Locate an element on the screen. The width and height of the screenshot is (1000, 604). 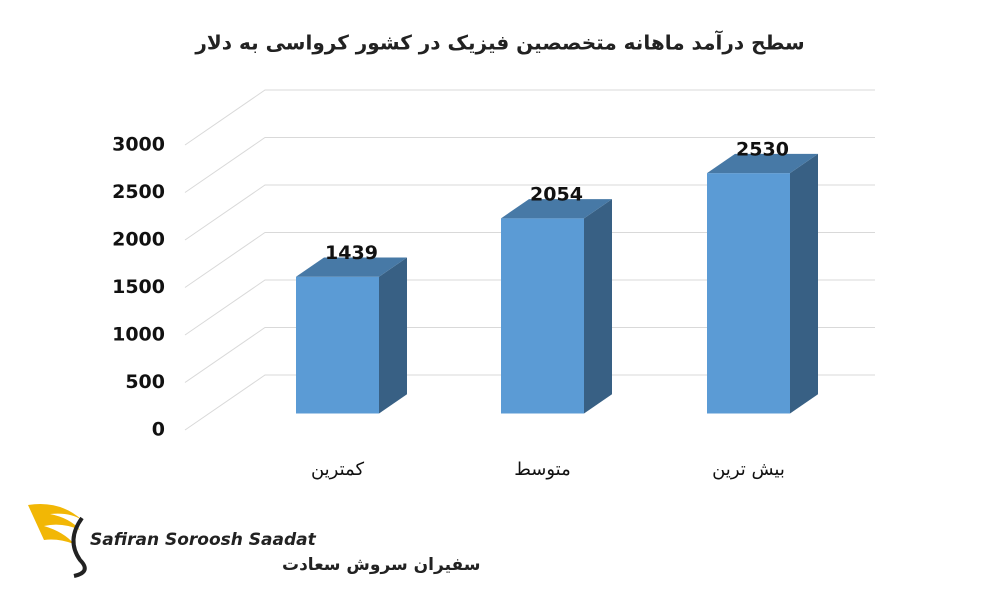
y-tick-label: 2000 is located at coordinates (138, 240).